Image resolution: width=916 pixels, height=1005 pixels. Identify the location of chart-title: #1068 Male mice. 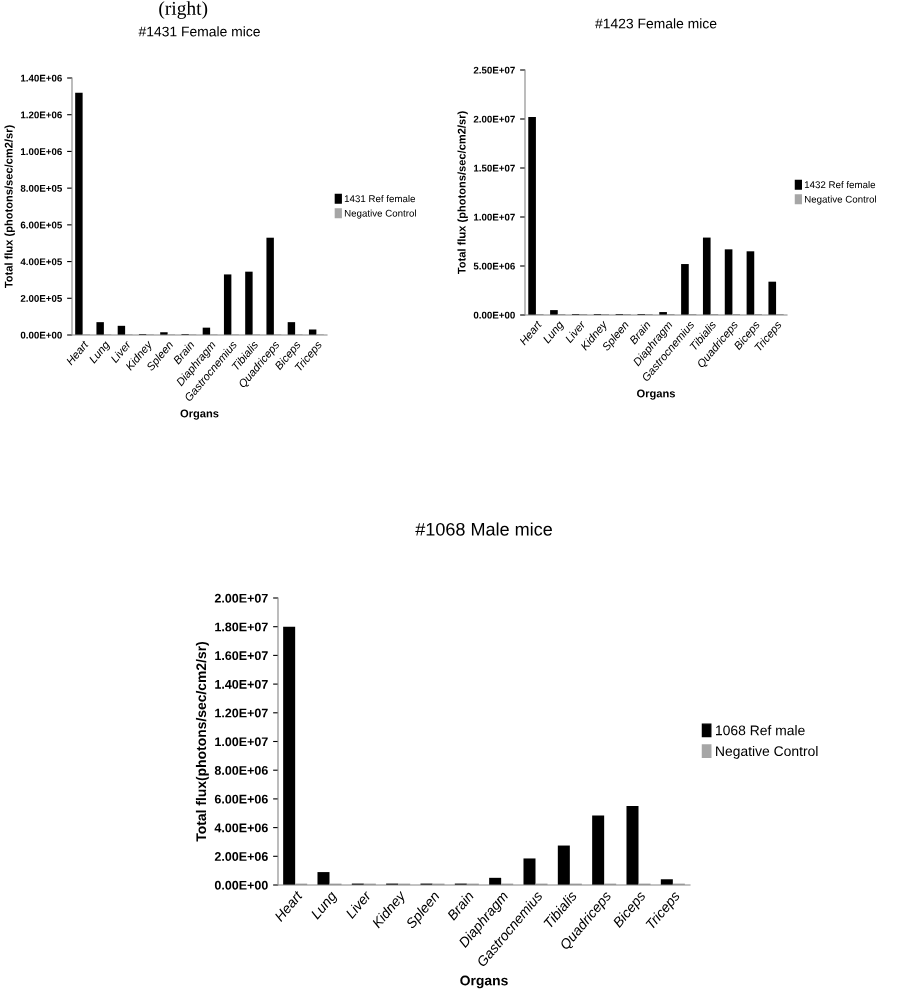
(483, 529).